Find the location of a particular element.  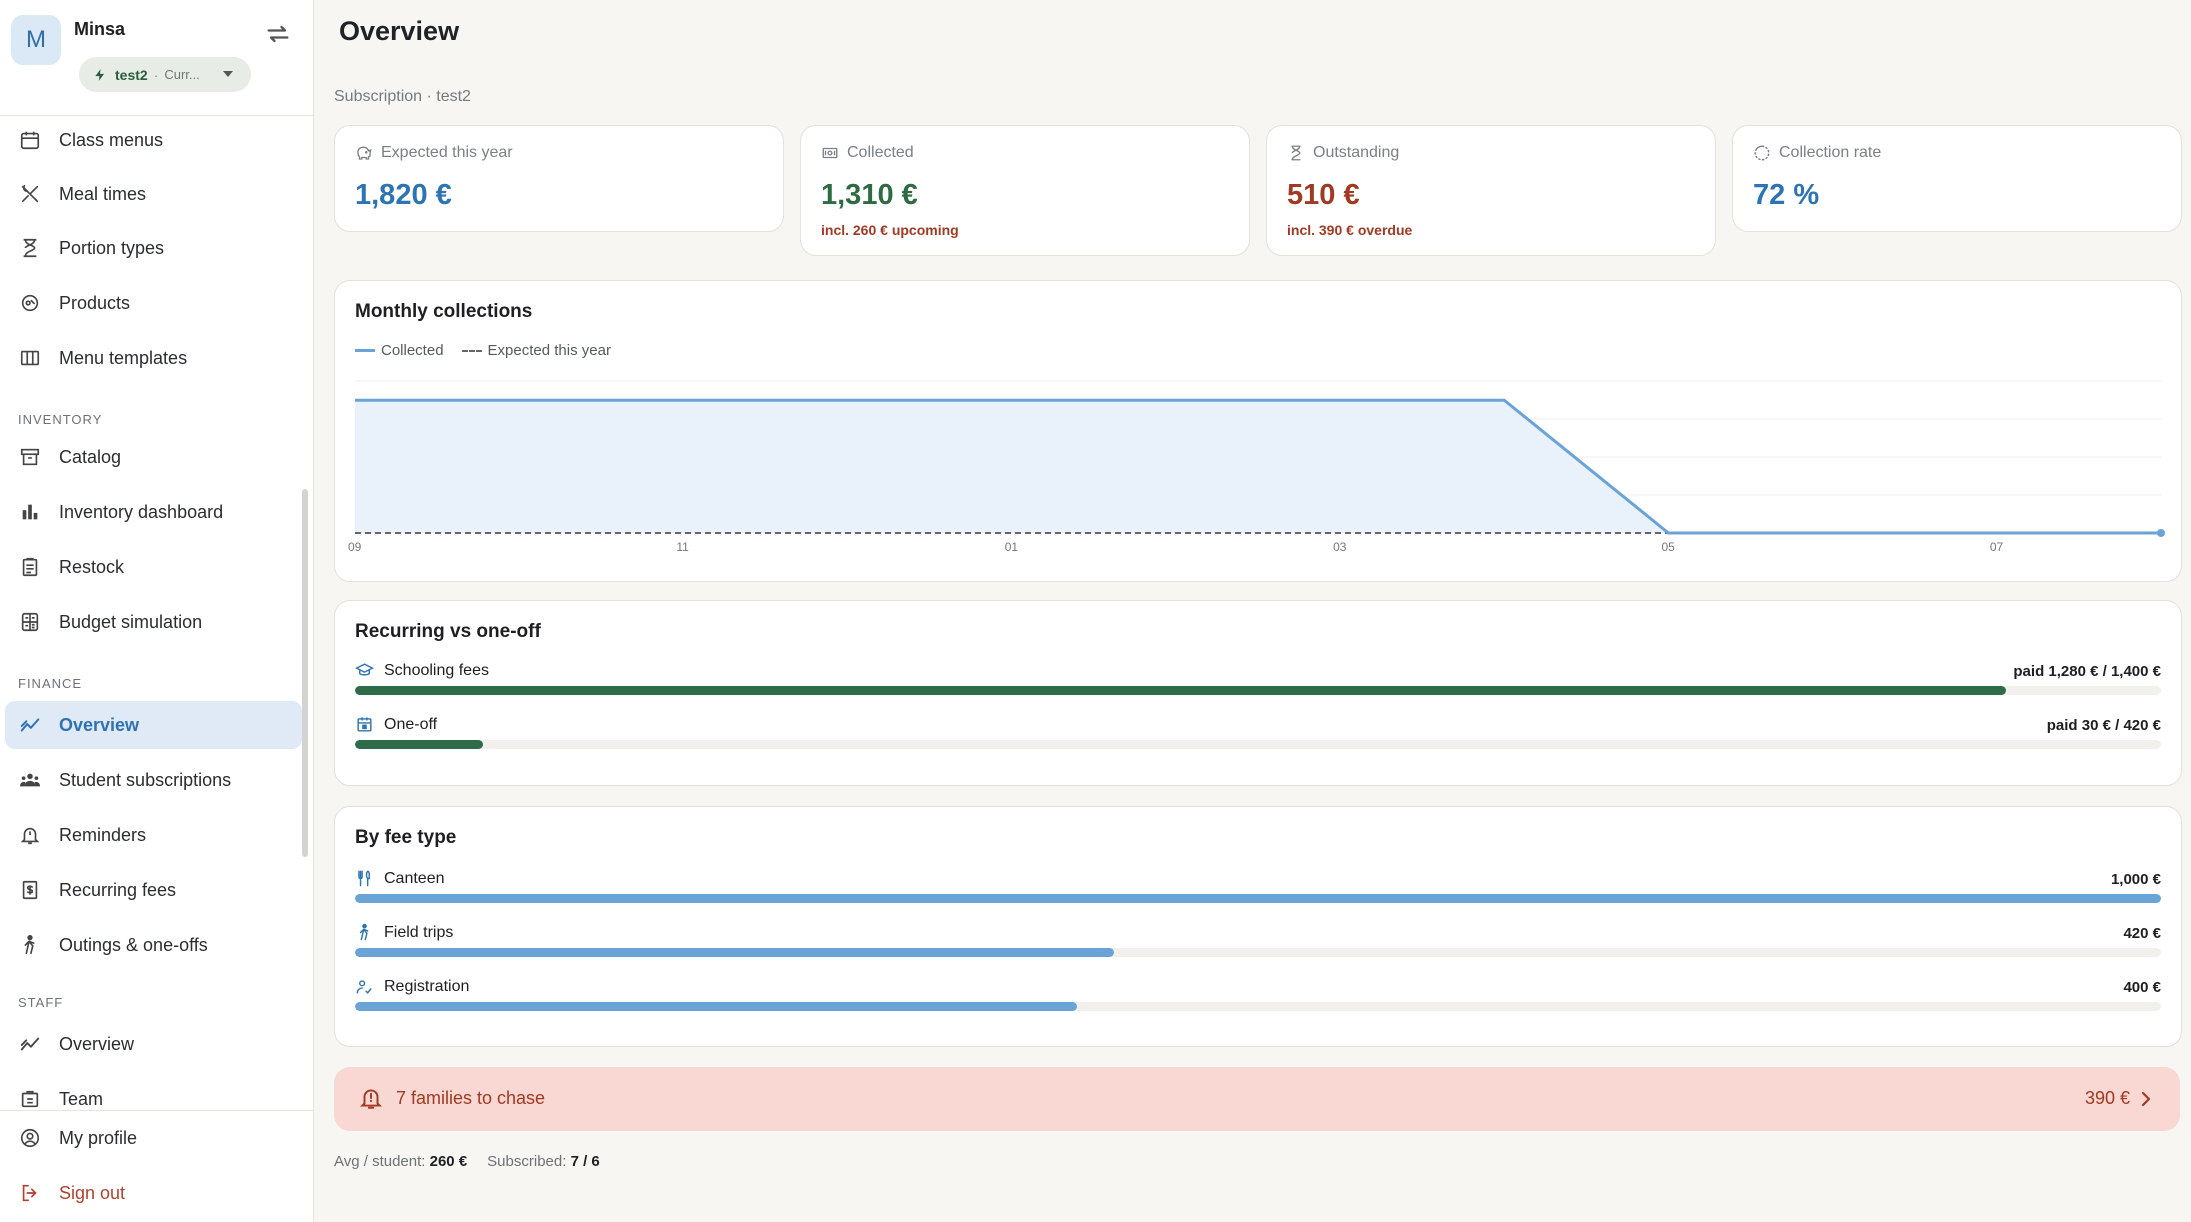

archive-icon is located at coordinates (30, 457).